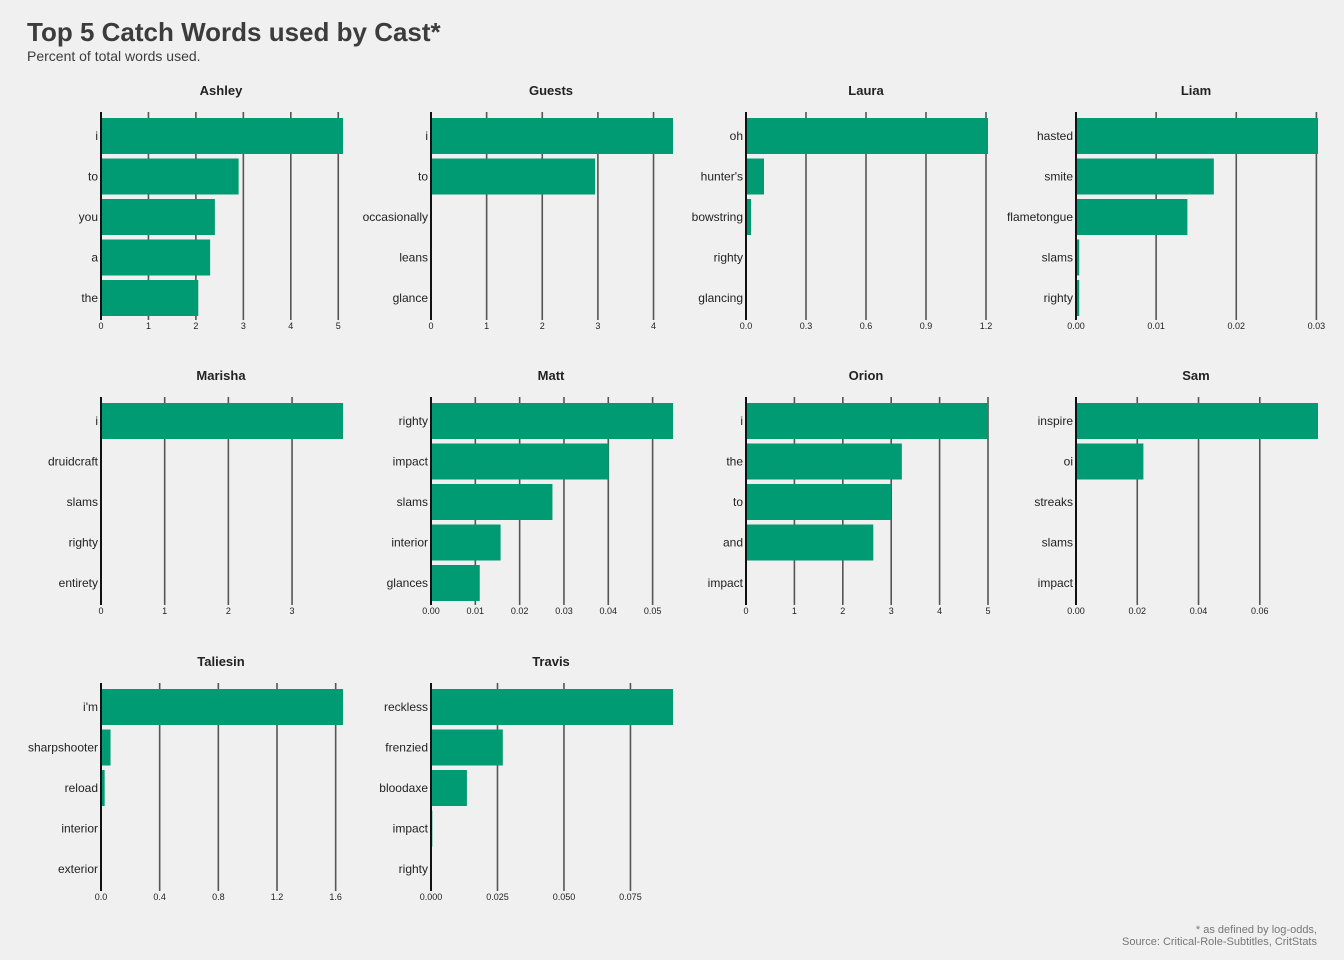 This screenshot has height=960, width=1344. Describe the element at coordinates (221, 375) in the screenshot. I see `panel-title-marisha: Marisha` at that location.